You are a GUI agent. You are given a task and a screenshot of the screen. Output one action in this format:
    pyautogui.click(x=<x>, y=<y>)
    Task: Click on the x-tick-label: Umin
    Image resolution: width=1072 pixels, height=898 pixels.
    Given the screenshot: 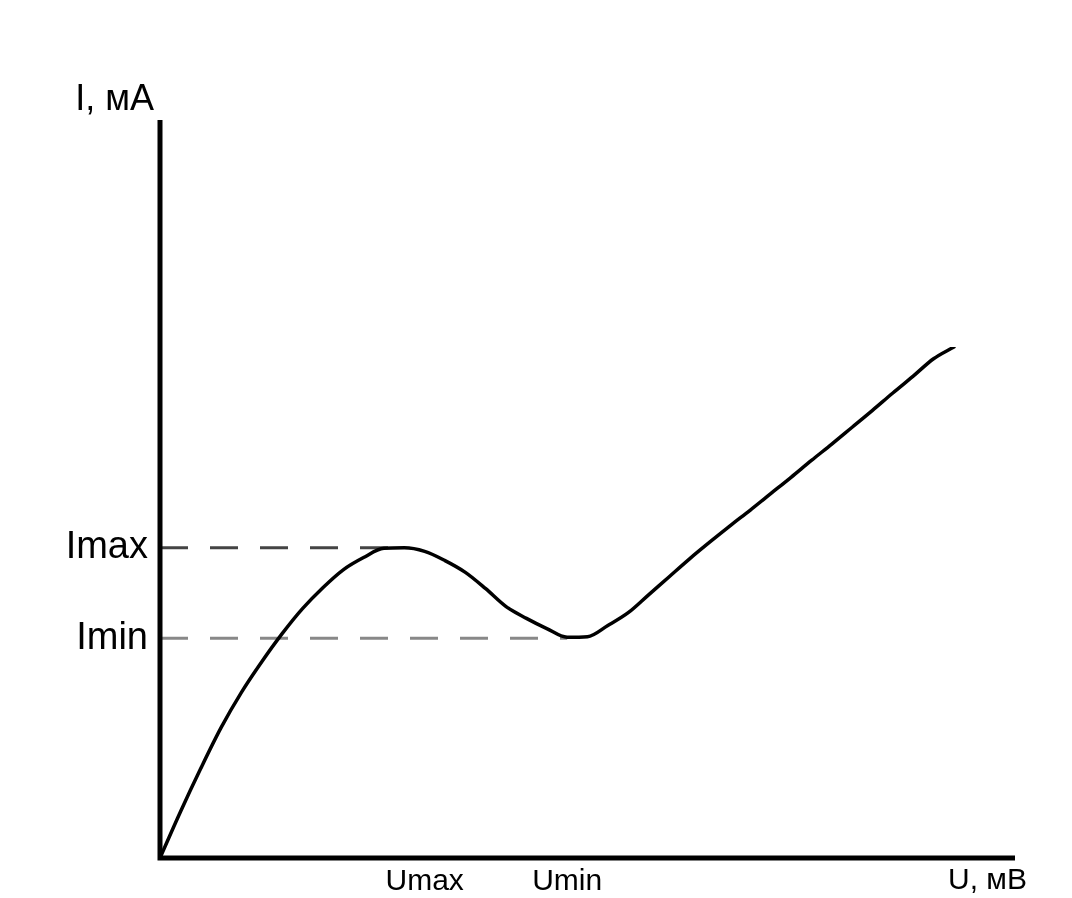 What is the action you would take?
    pyautogui.click(x=567, y=880)
    